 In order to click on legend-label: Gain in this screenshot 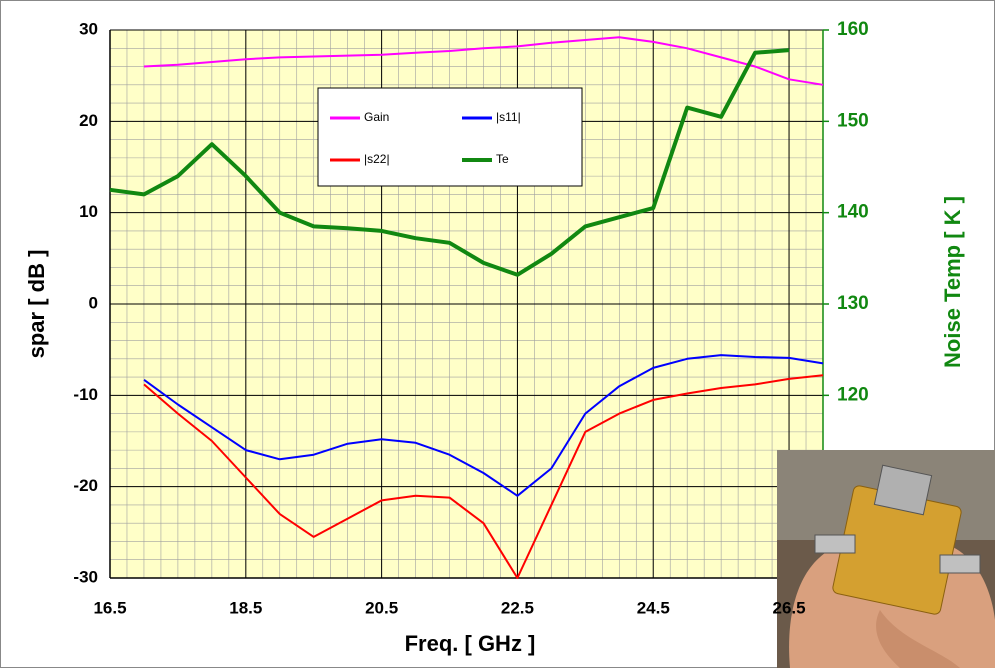, I will do `click(376, 117)`.